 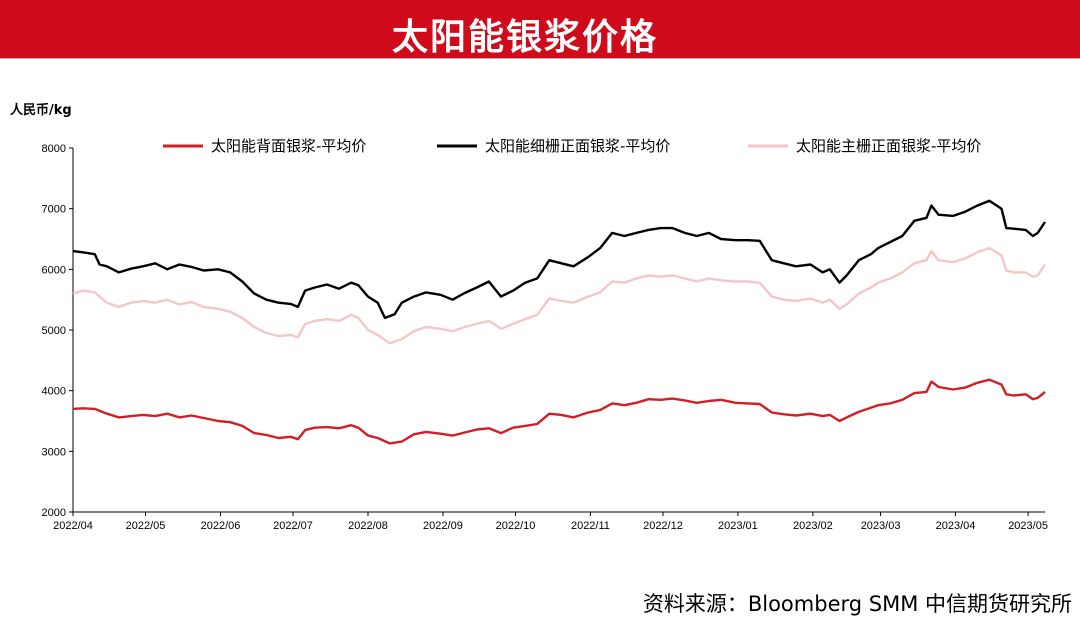 What do you see at coordinates (54, 149) in the screenshot?
I see `y-tick-label: 8000` at bounding box center [54, 149].